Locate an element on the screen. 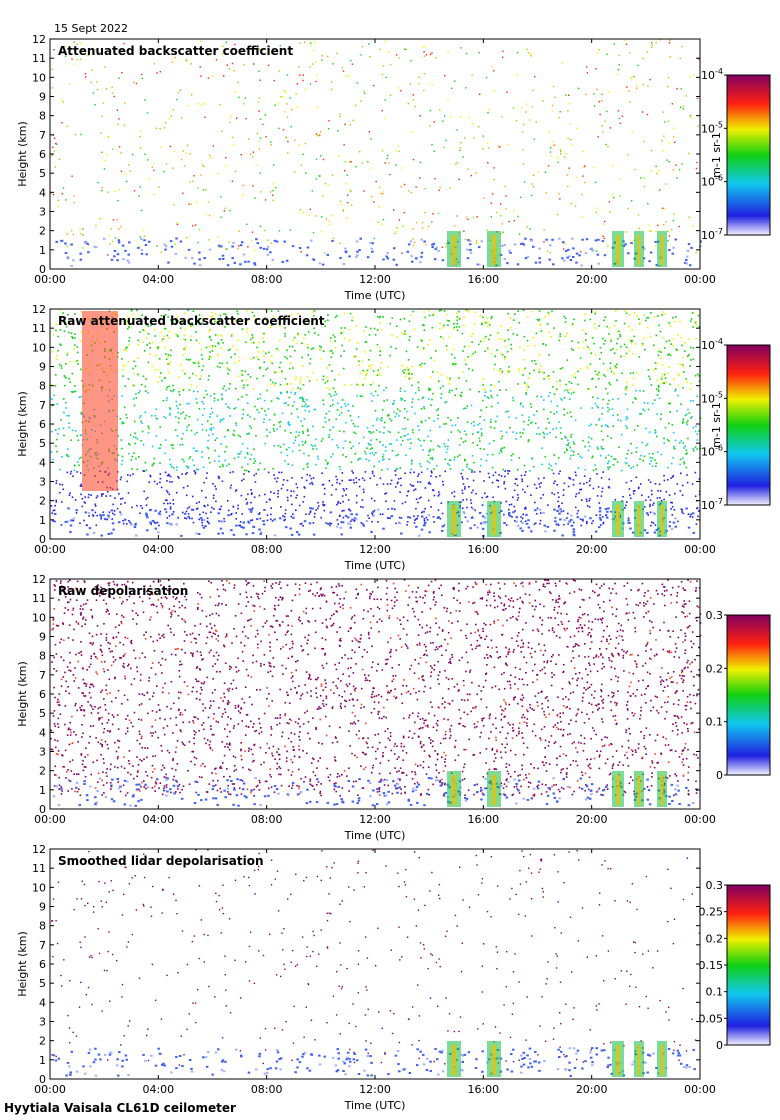 The height and width of the screenshot is (1120, 780). colorbar-tick-label: 0.3 is located at coordinates (715, 615).